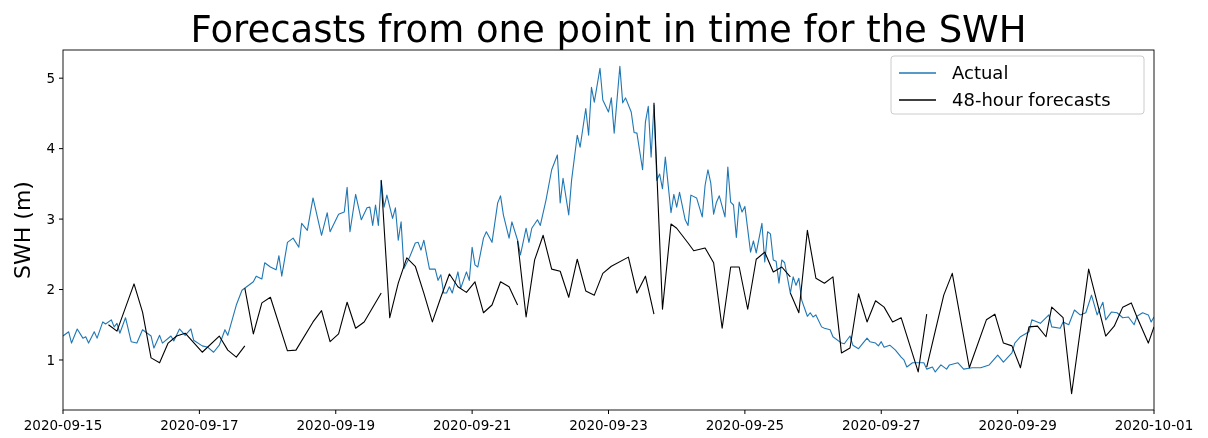 The width and height of the screenshot is (1208, 438). What do you see at coordinates (1017, 425) in the screenshot?
I see `x-tick-label: 2020-09-29` at bounding box center [1017, 425].